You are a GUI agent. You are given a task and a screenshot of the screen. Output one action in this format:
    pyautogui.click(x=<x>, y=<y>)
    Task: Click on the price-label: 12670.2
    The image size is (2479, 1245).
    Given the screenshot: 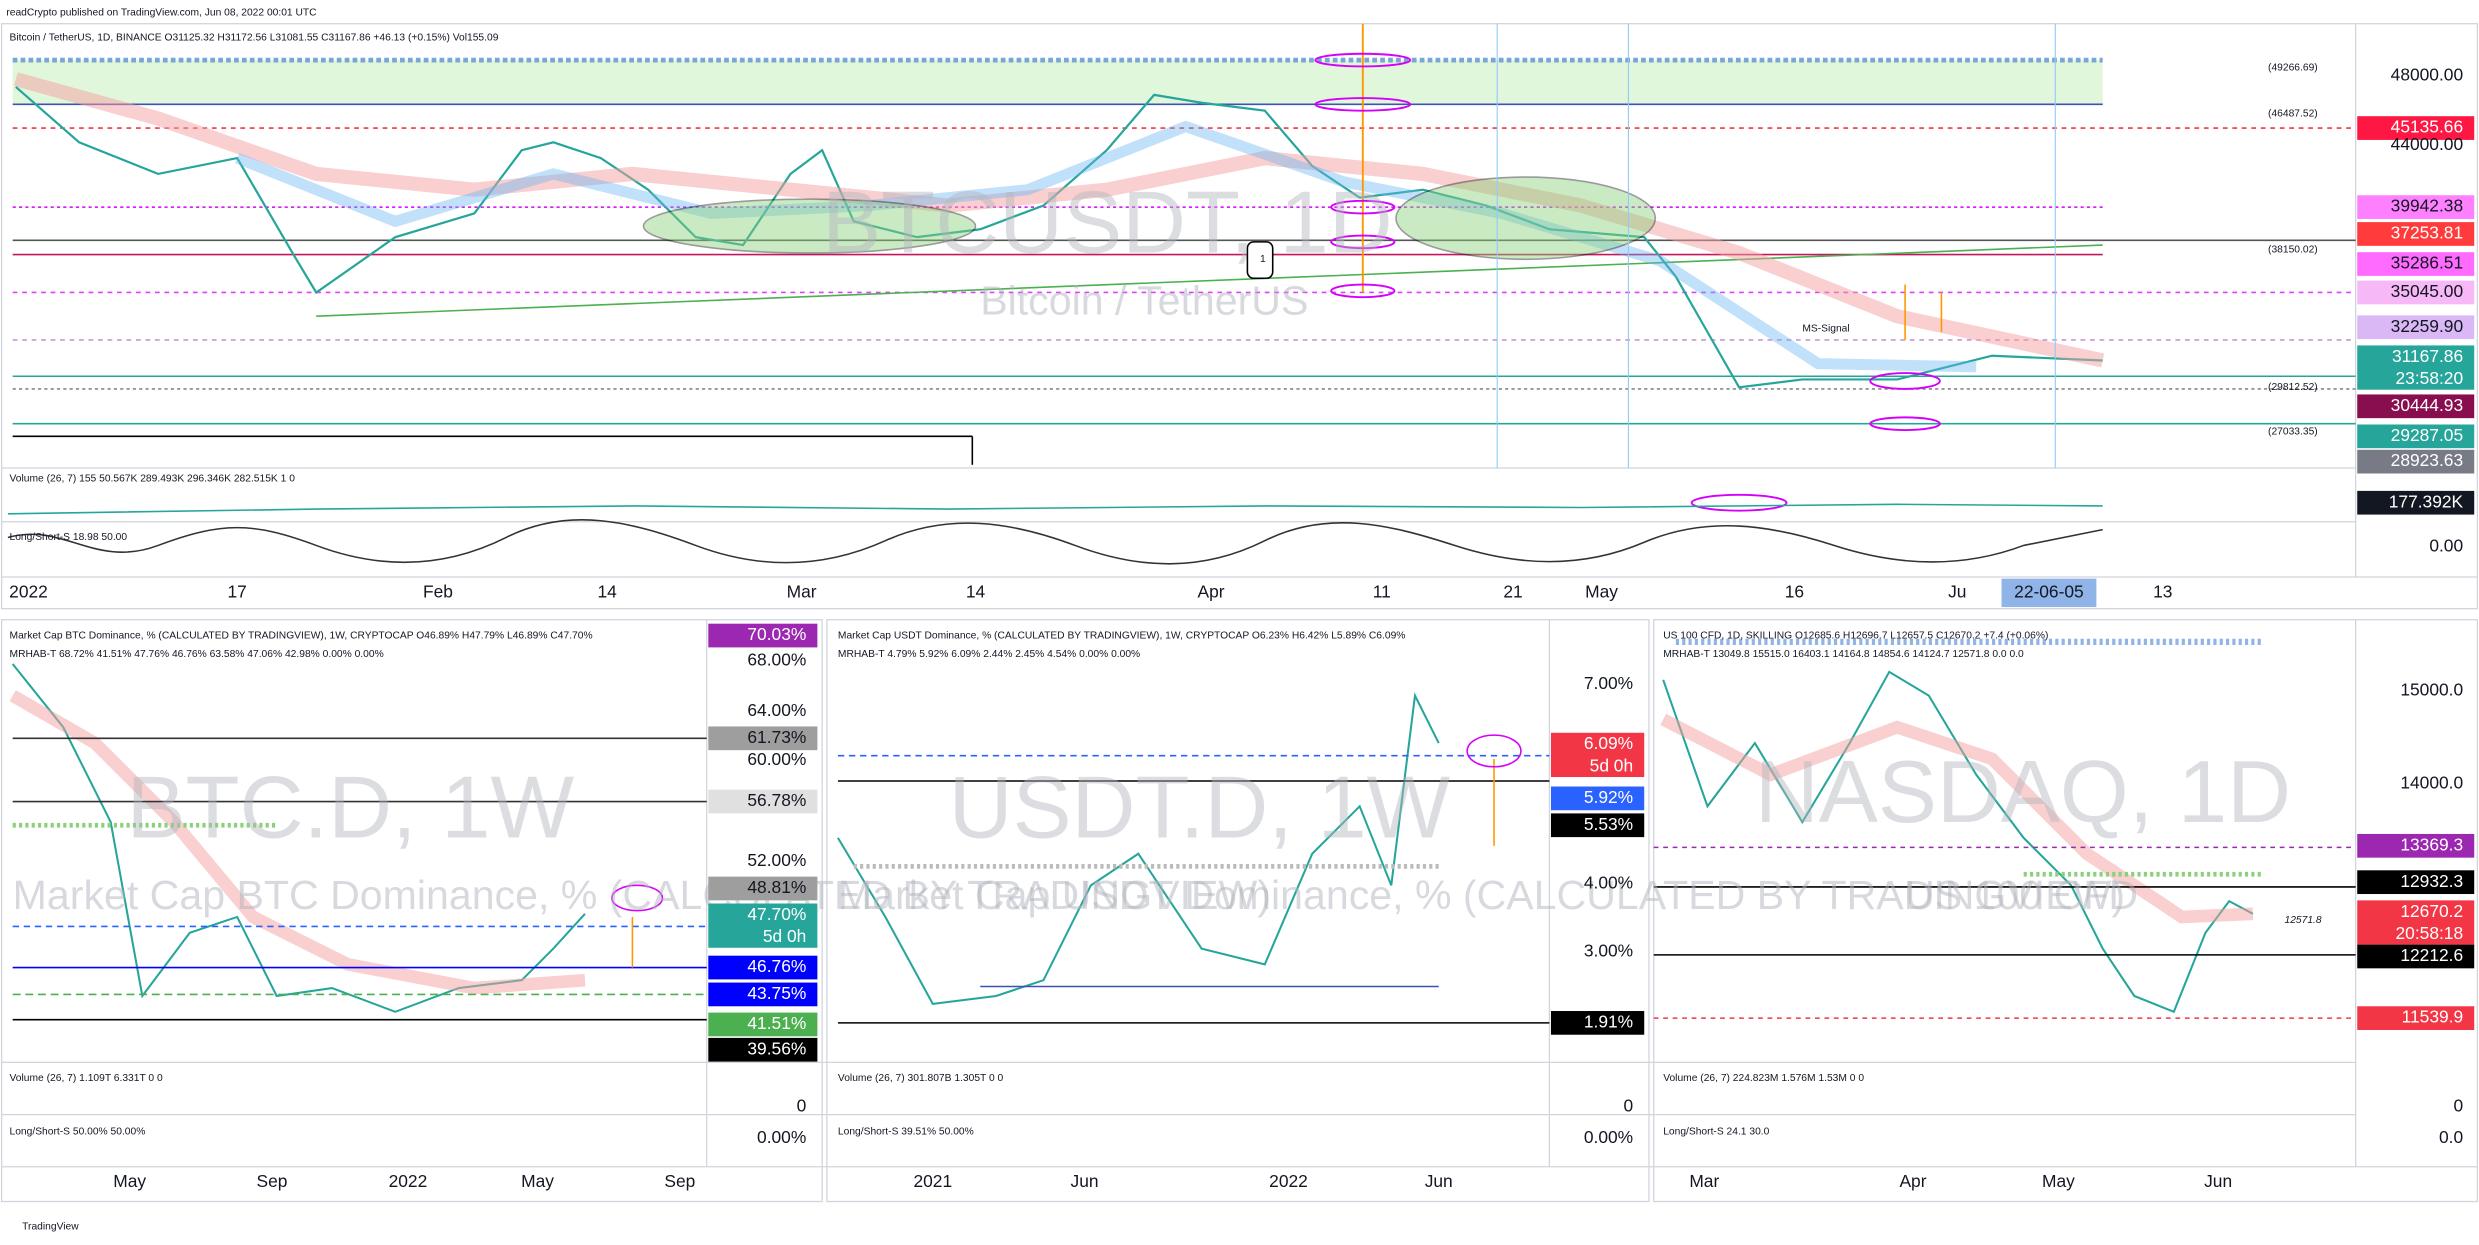 What is the action you would take?
    pyautogui.click(x=2431, y=911)
    